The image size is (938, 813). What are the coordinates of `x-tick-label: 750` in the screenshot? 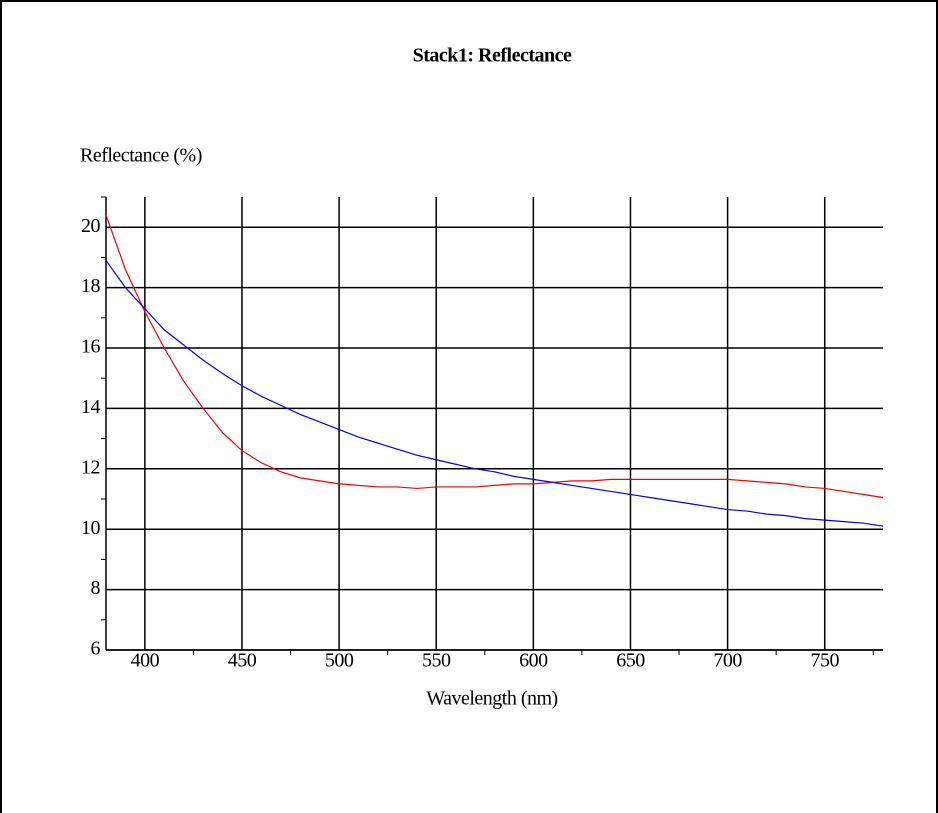 It's located at (824, 661).